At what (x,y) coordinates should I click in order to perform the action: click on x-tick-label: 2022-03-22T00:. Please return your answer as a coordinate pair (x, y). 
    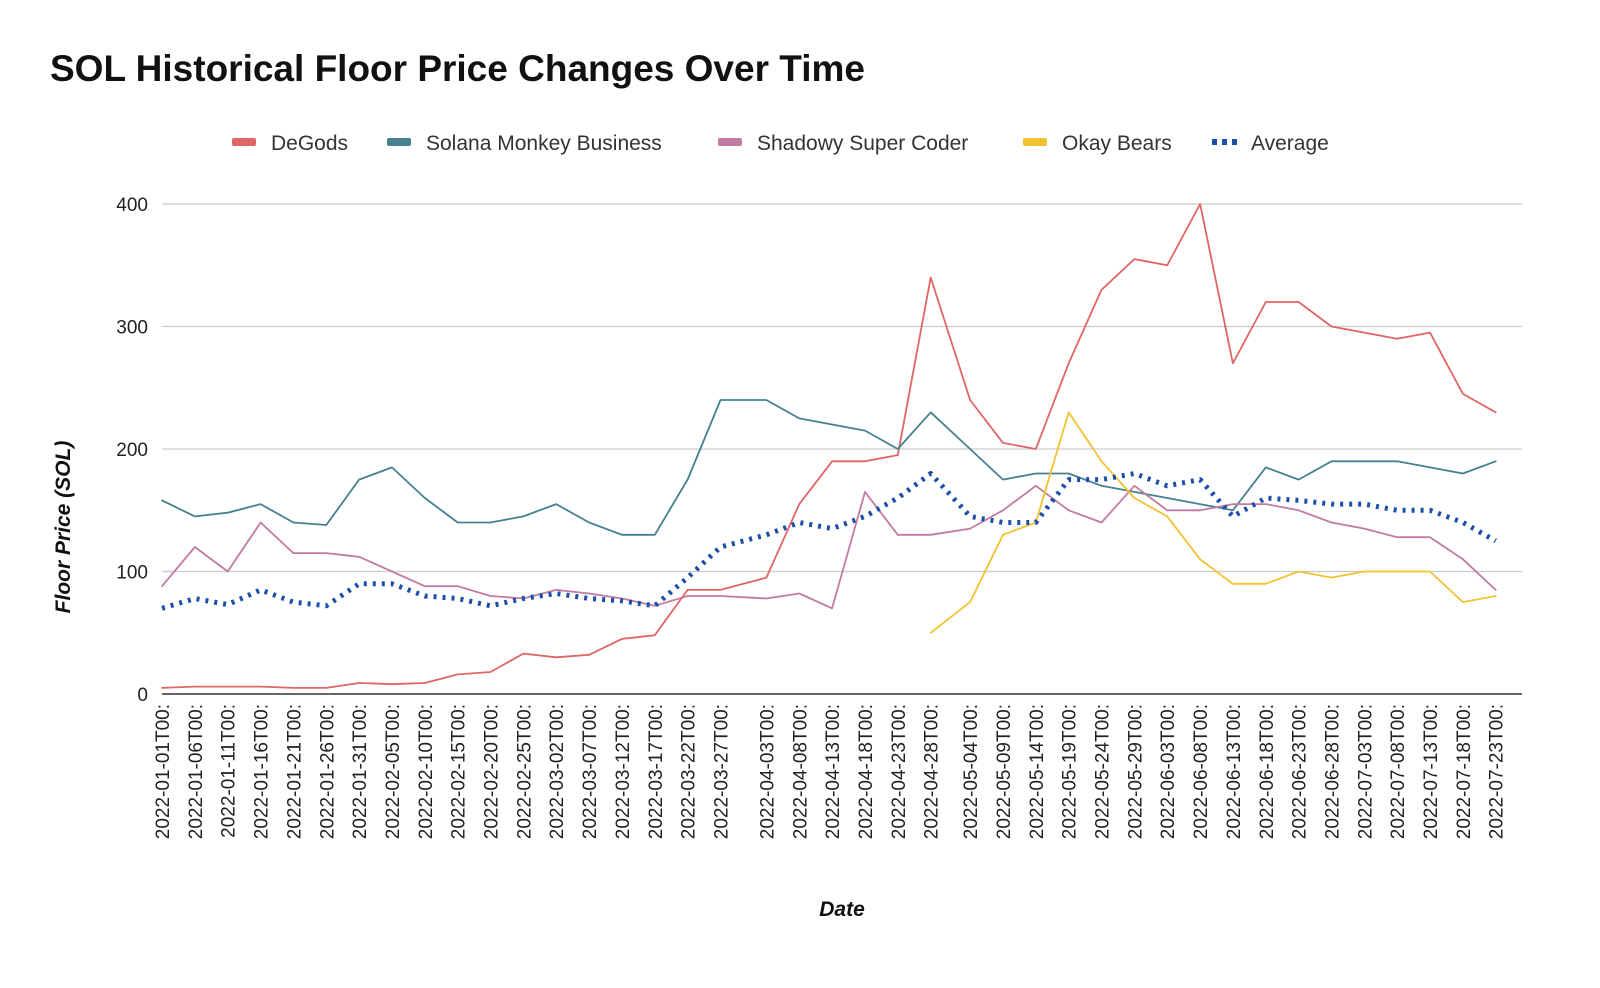
    Looking at the image, I should click on (689, 771).